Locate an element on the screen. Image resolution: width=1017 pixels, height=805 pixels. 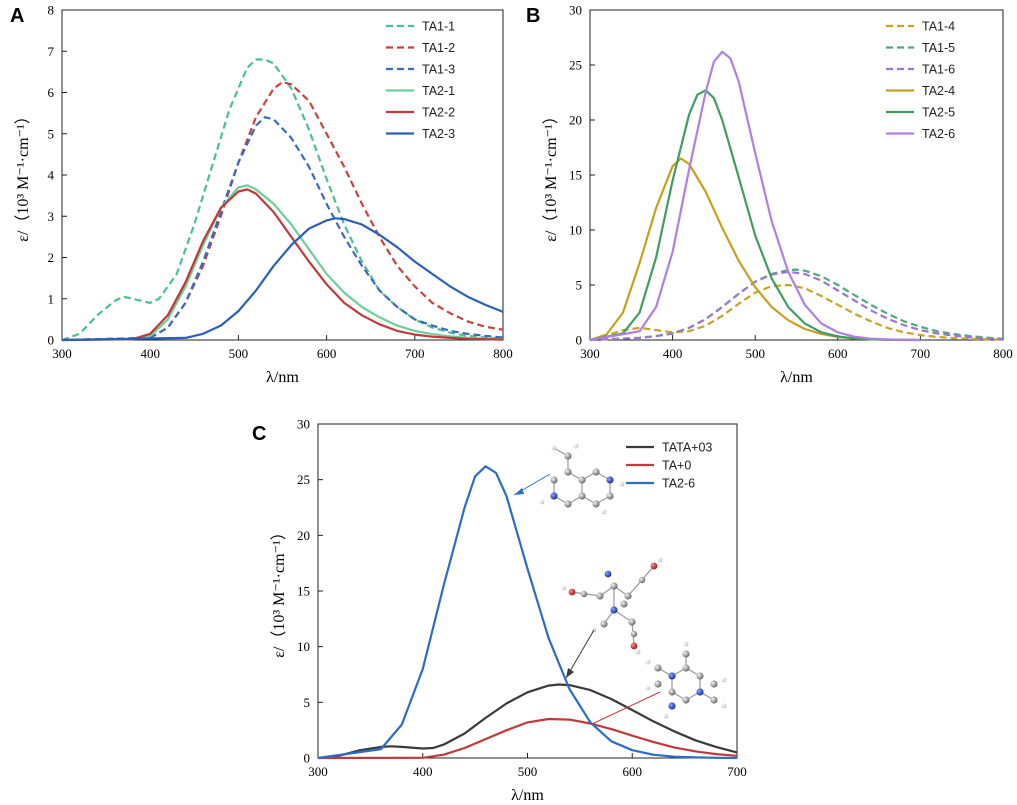
legend-entry: TA2-2 is located at coordinates (438, 113).